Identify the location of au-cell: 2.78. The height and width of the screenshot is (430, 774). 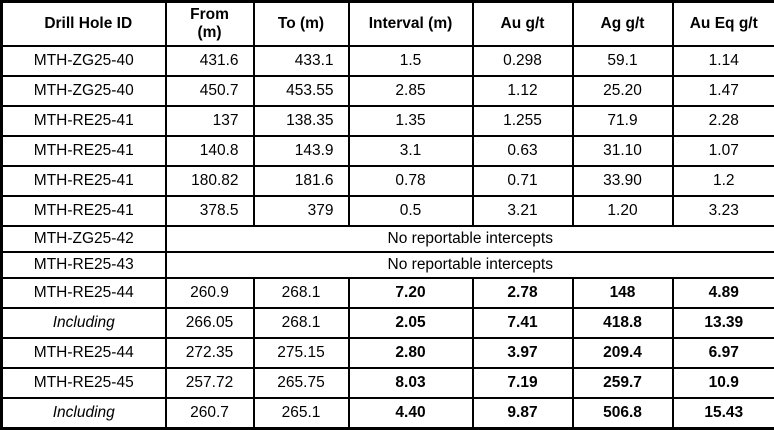
(523, 293).